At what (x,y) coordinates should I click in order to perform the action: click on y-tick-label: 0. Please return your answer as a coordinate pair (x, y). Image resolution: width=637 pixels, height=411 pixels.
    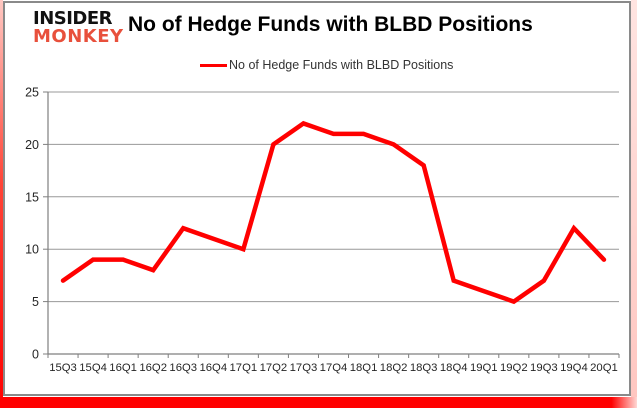
    Looking at the image, I should click on (35, 355).